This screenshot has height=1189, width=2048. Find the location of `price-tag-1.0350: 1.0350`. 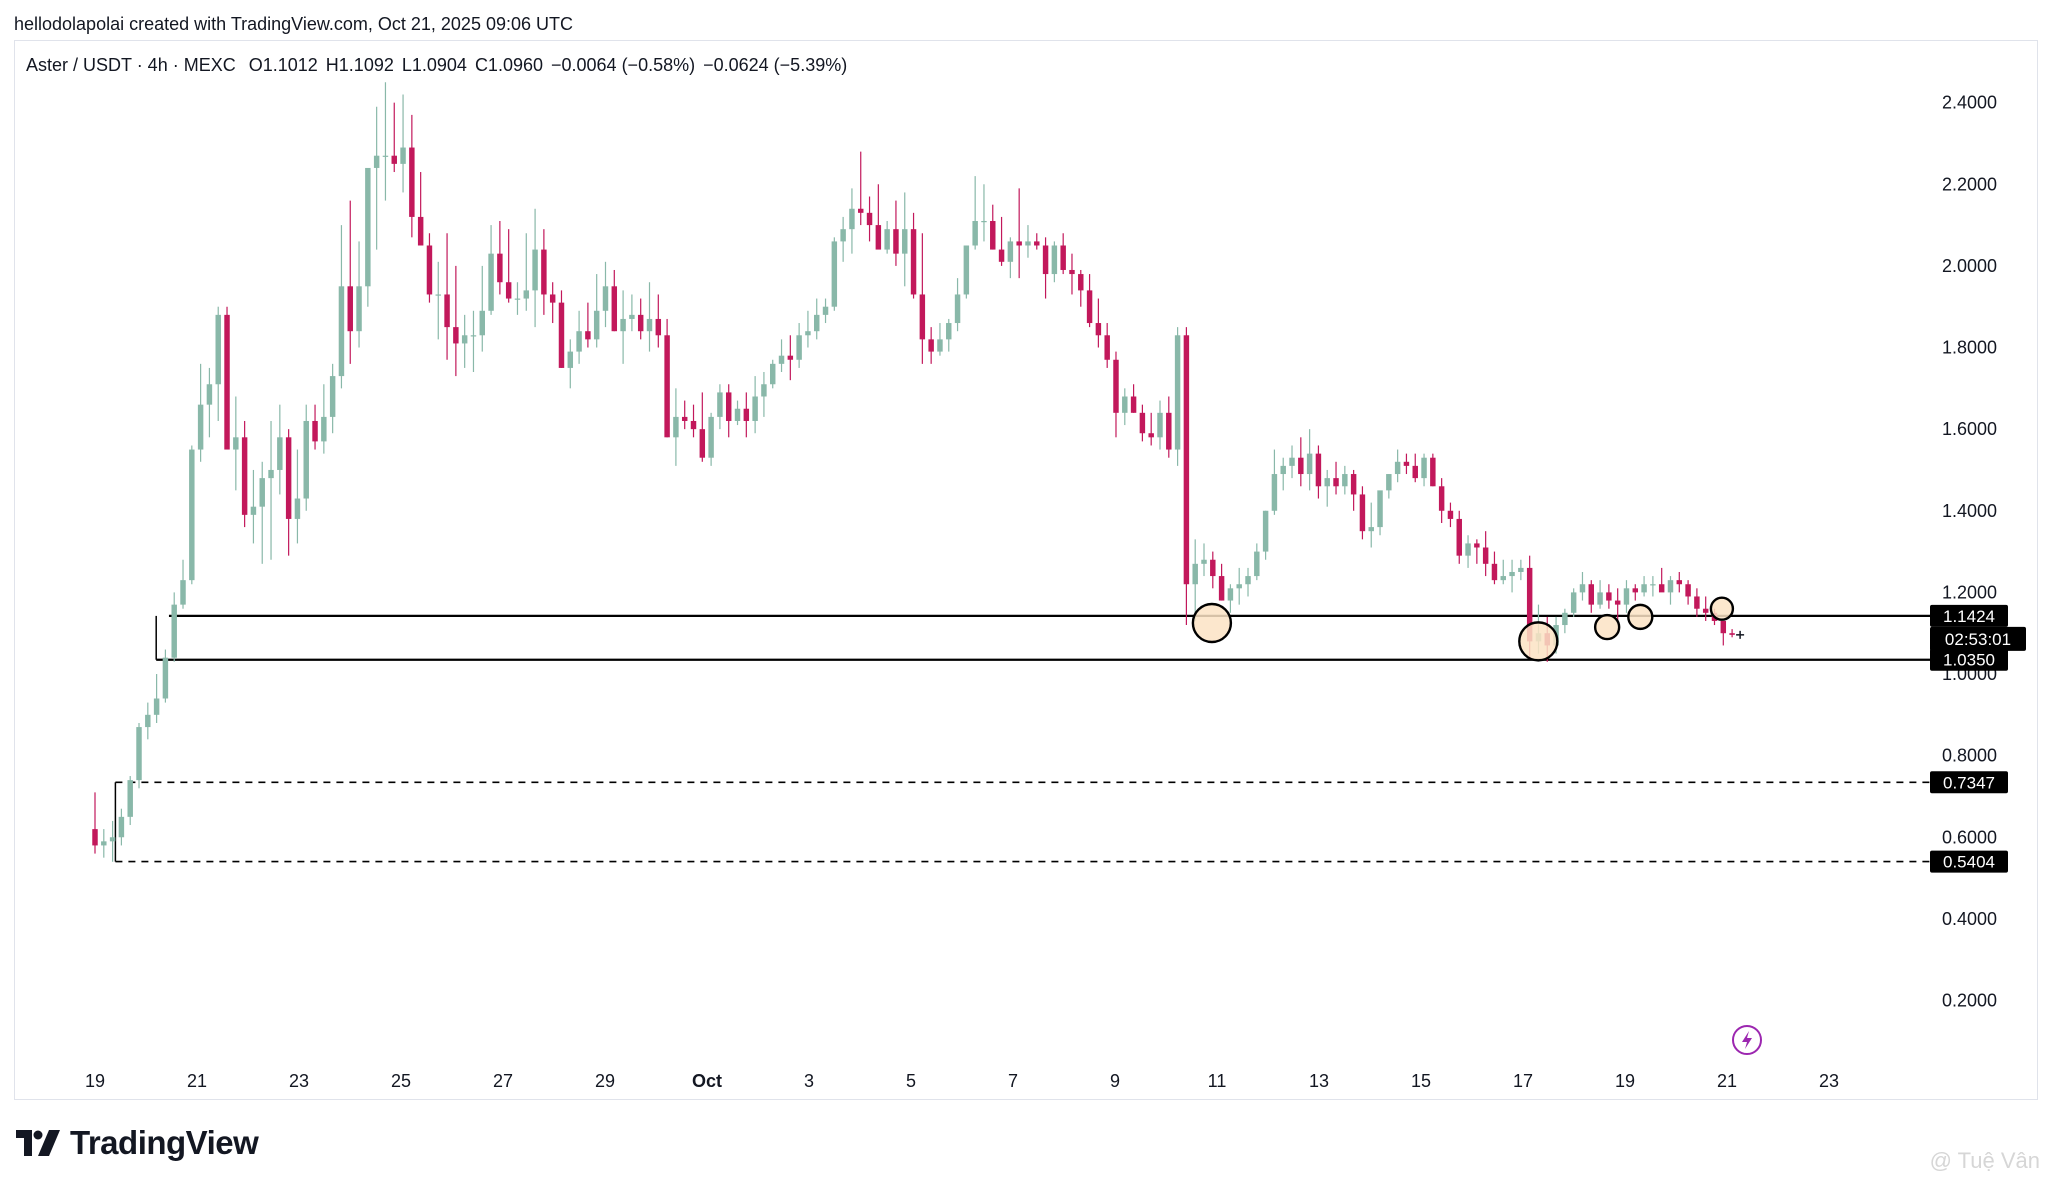

price-tag-1.0350: 1.0350 is located at coordinates (1969, 659).